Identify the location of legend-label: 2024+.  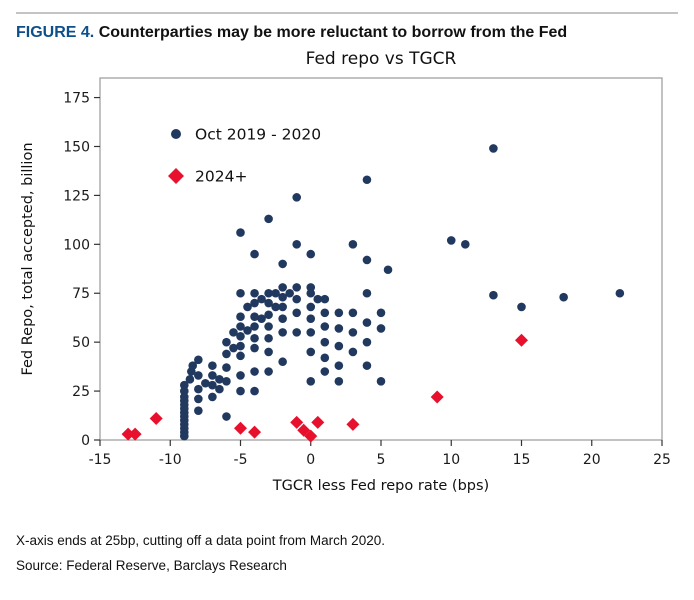
(221, 176).